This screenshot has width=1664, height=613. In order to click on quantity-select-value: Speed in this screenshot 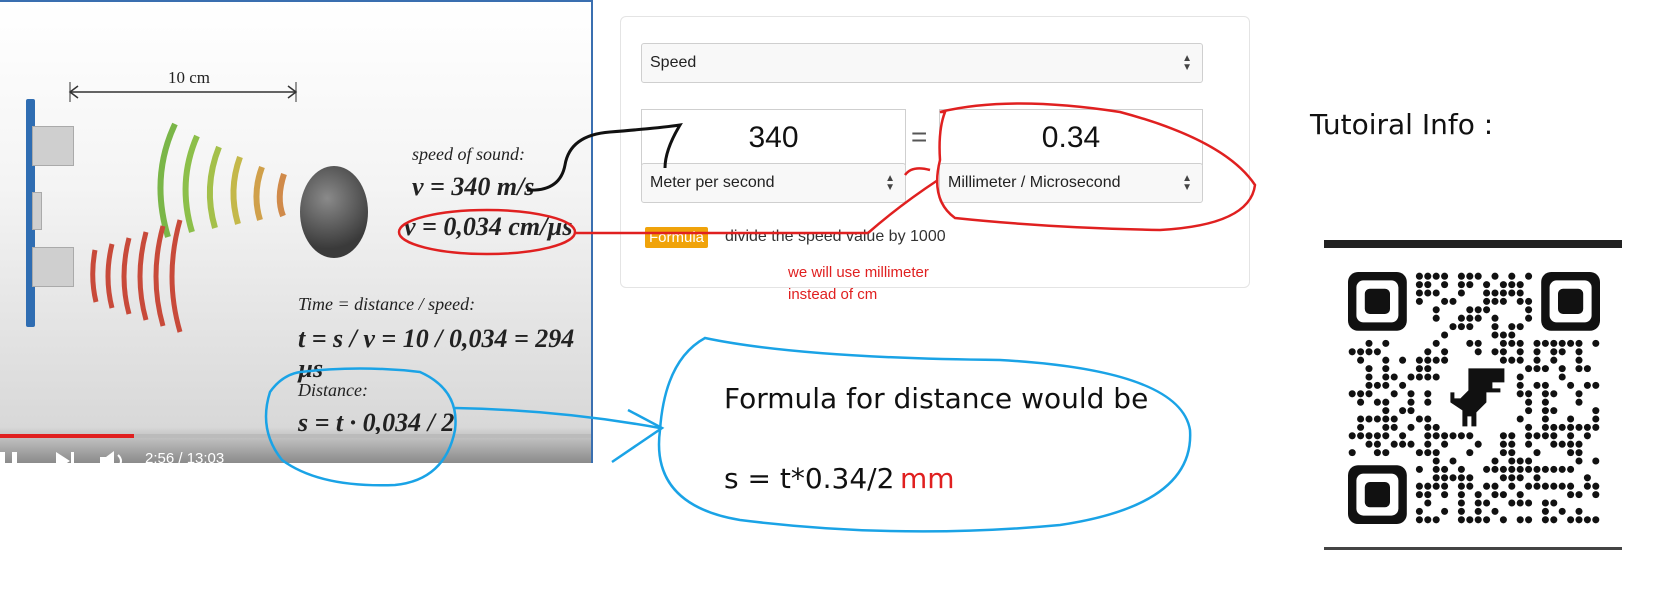, I will do `click(673, 62)`.